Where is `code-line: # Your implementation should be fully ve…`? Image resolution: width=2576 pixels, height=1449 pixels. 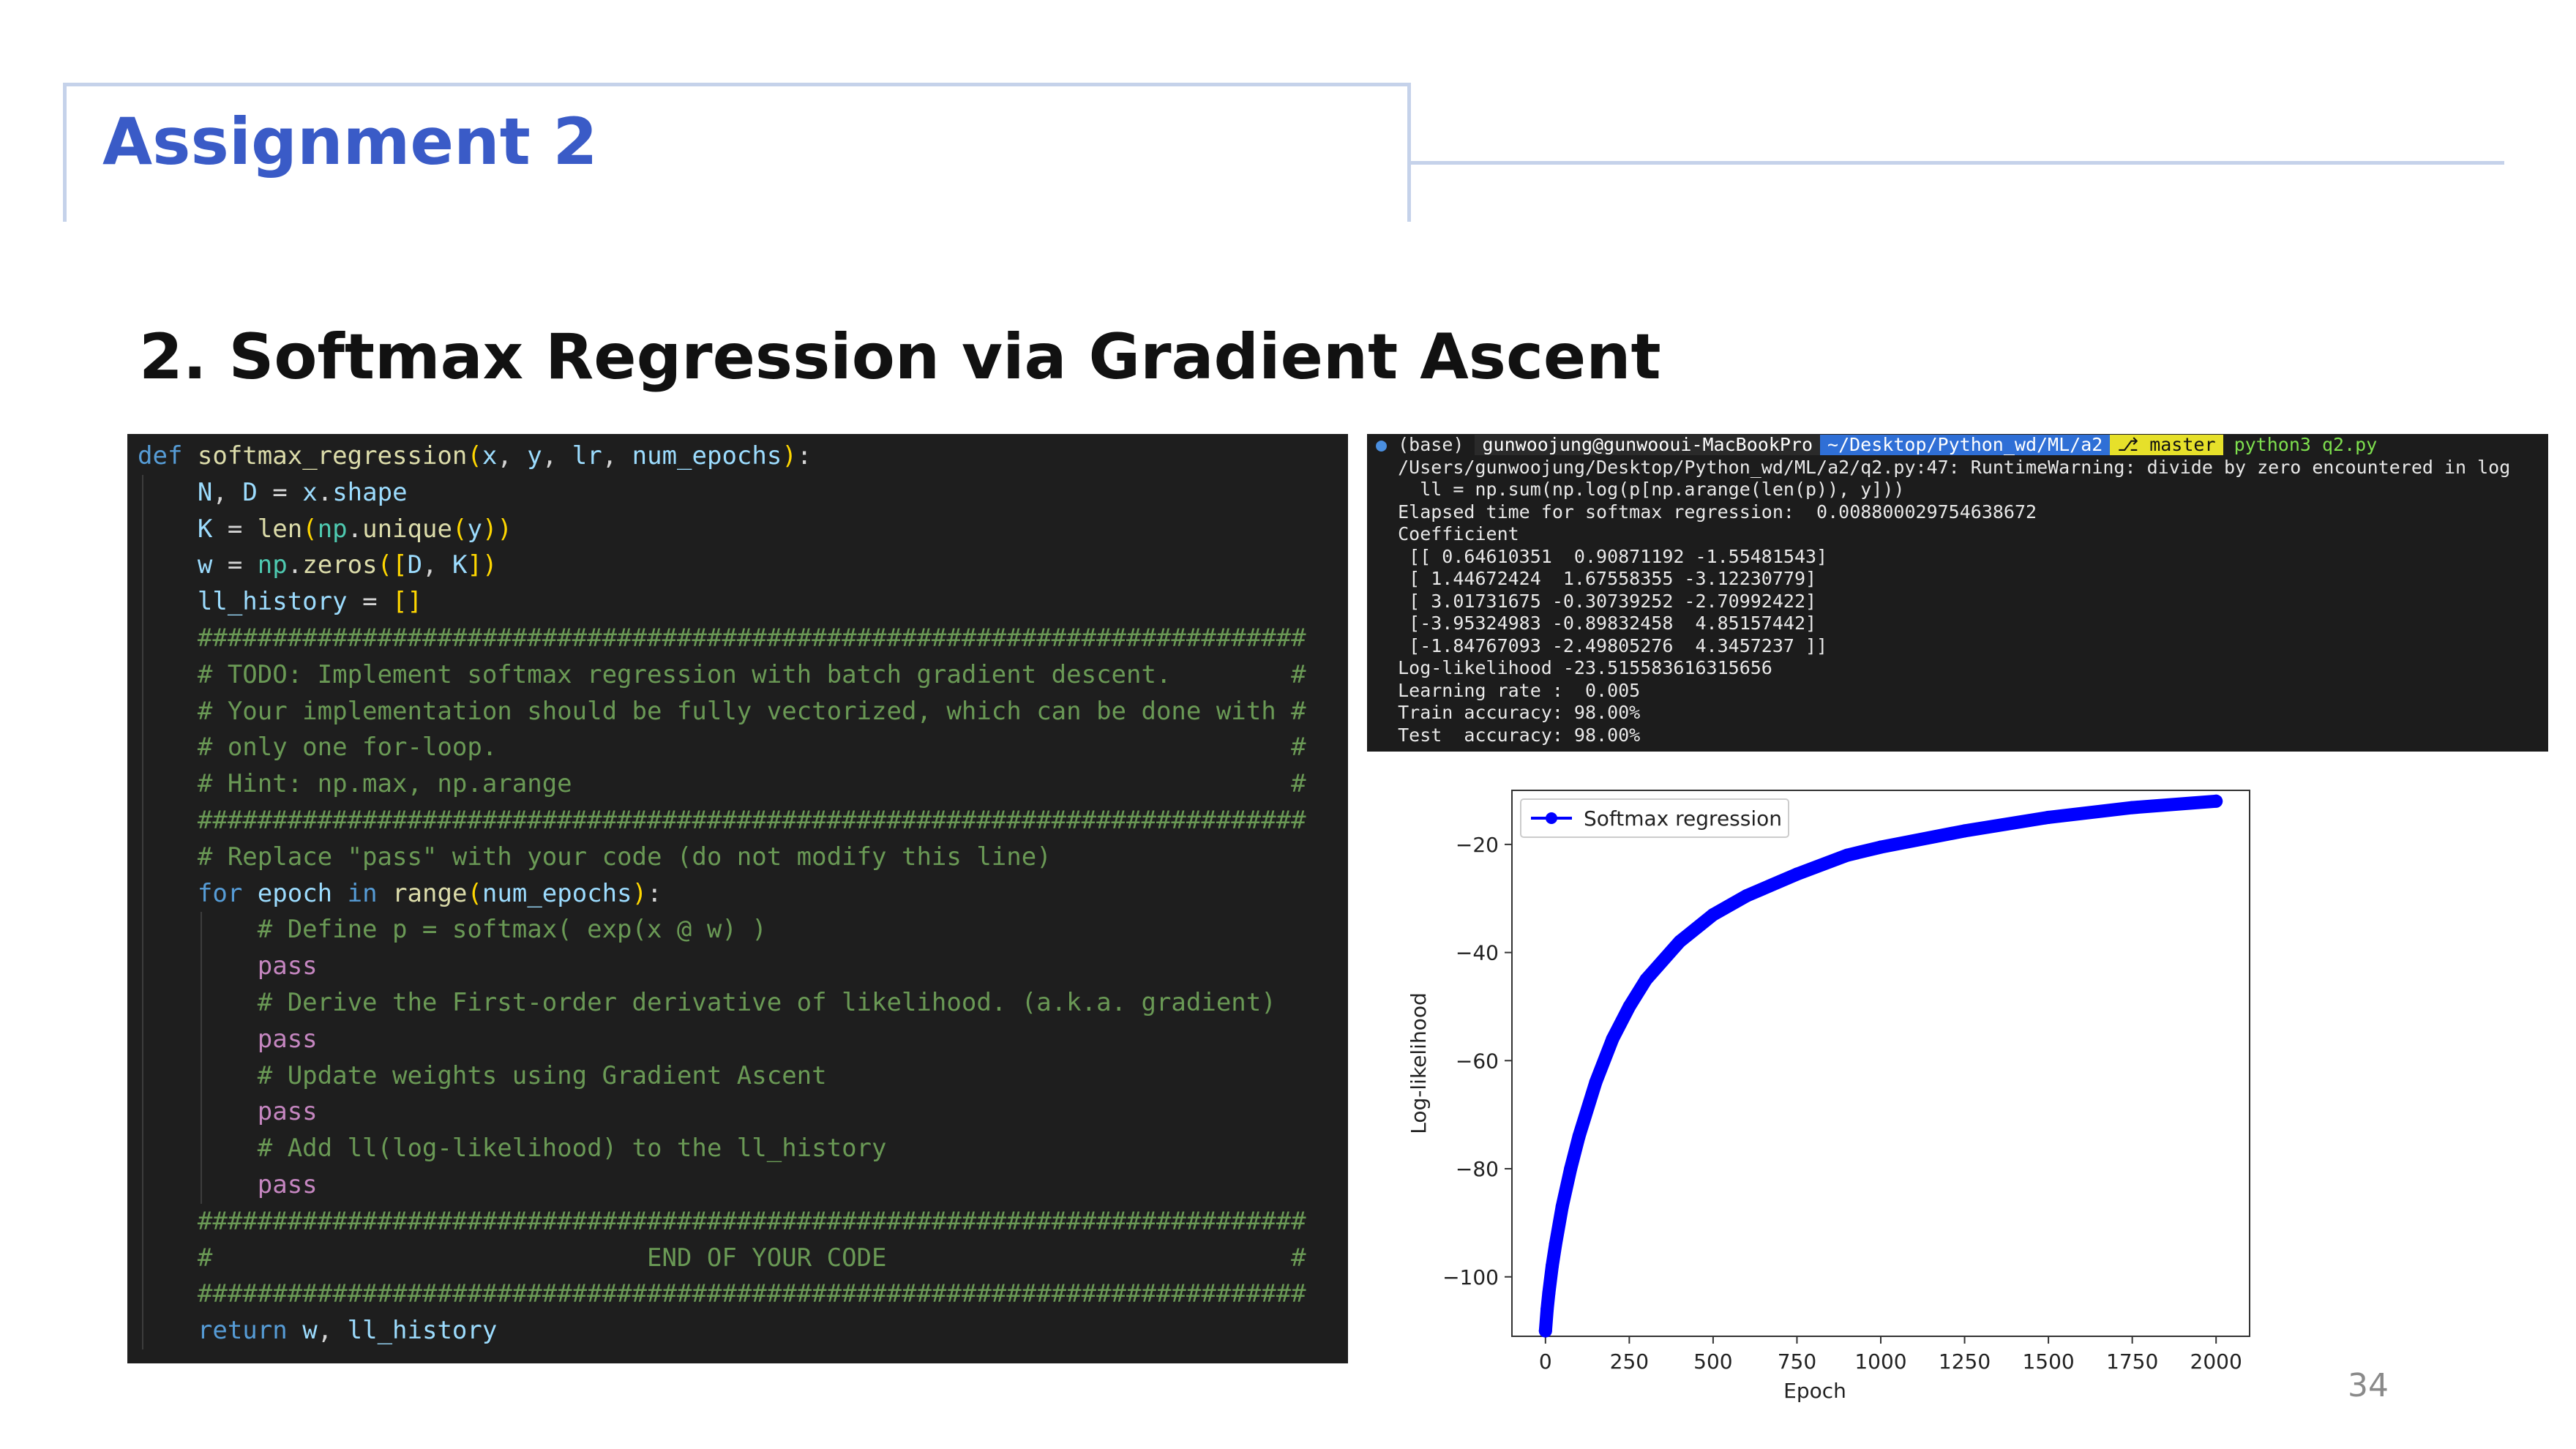
code-line: # Your implementation should be fully ve… is located at coordinates (737, 711).